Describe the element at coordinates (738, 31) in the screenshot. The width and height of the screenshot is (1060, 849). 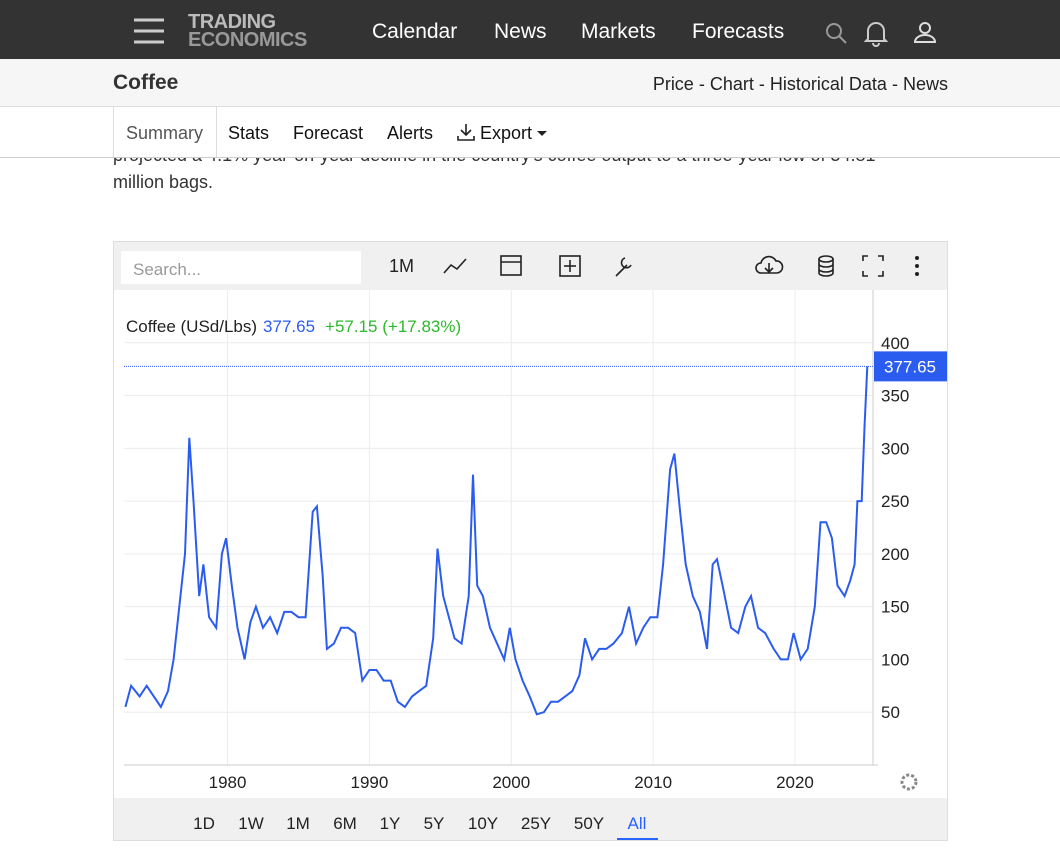
I see `nav-item: Forecasts` at that location.